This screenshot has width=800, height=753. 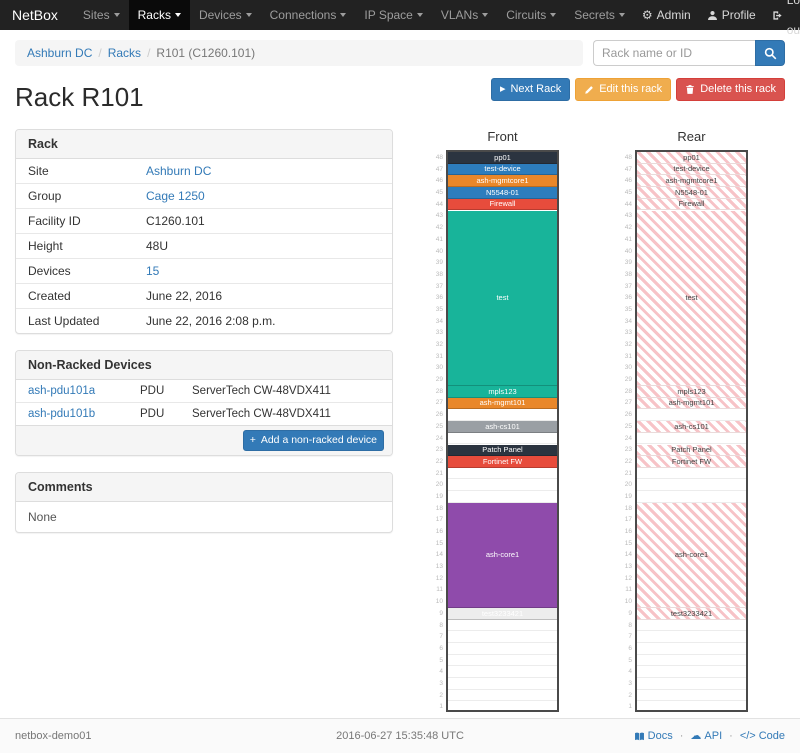 I want to click on brand: NetBox, so click(x=35, y=15).